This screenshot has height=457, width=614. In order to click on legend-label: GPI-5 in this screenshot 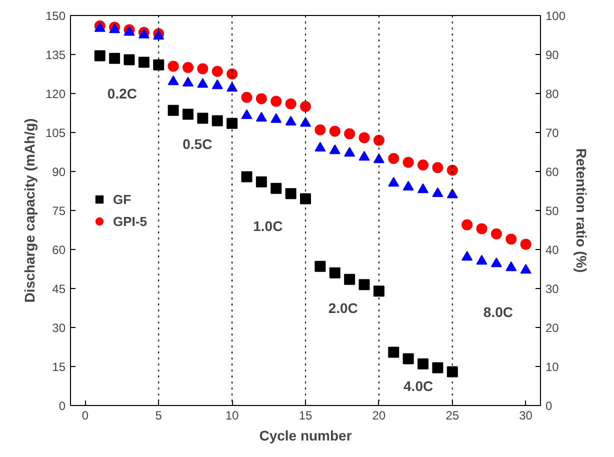, I will do `click(130, 221)`.